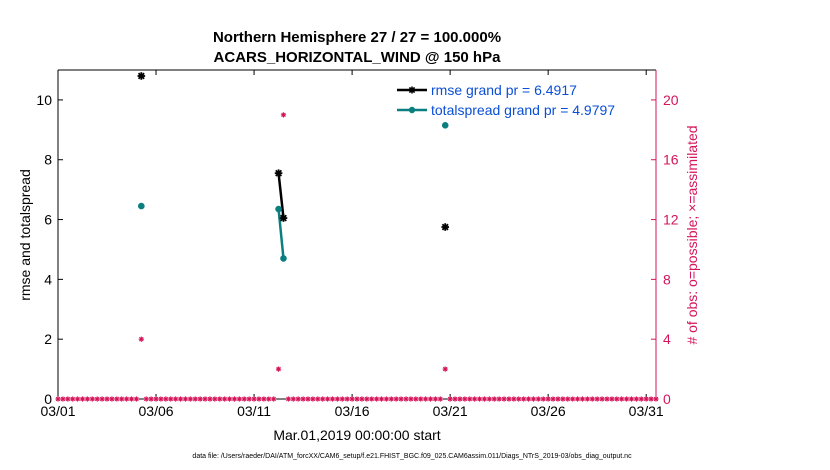 Image resolution: width=830 pixels, height=470 pixels. What do you see at coordinates (141, 339) in the screenshot?
I see `obs-count-marker-nonzero` at bounding box center [141, 339].